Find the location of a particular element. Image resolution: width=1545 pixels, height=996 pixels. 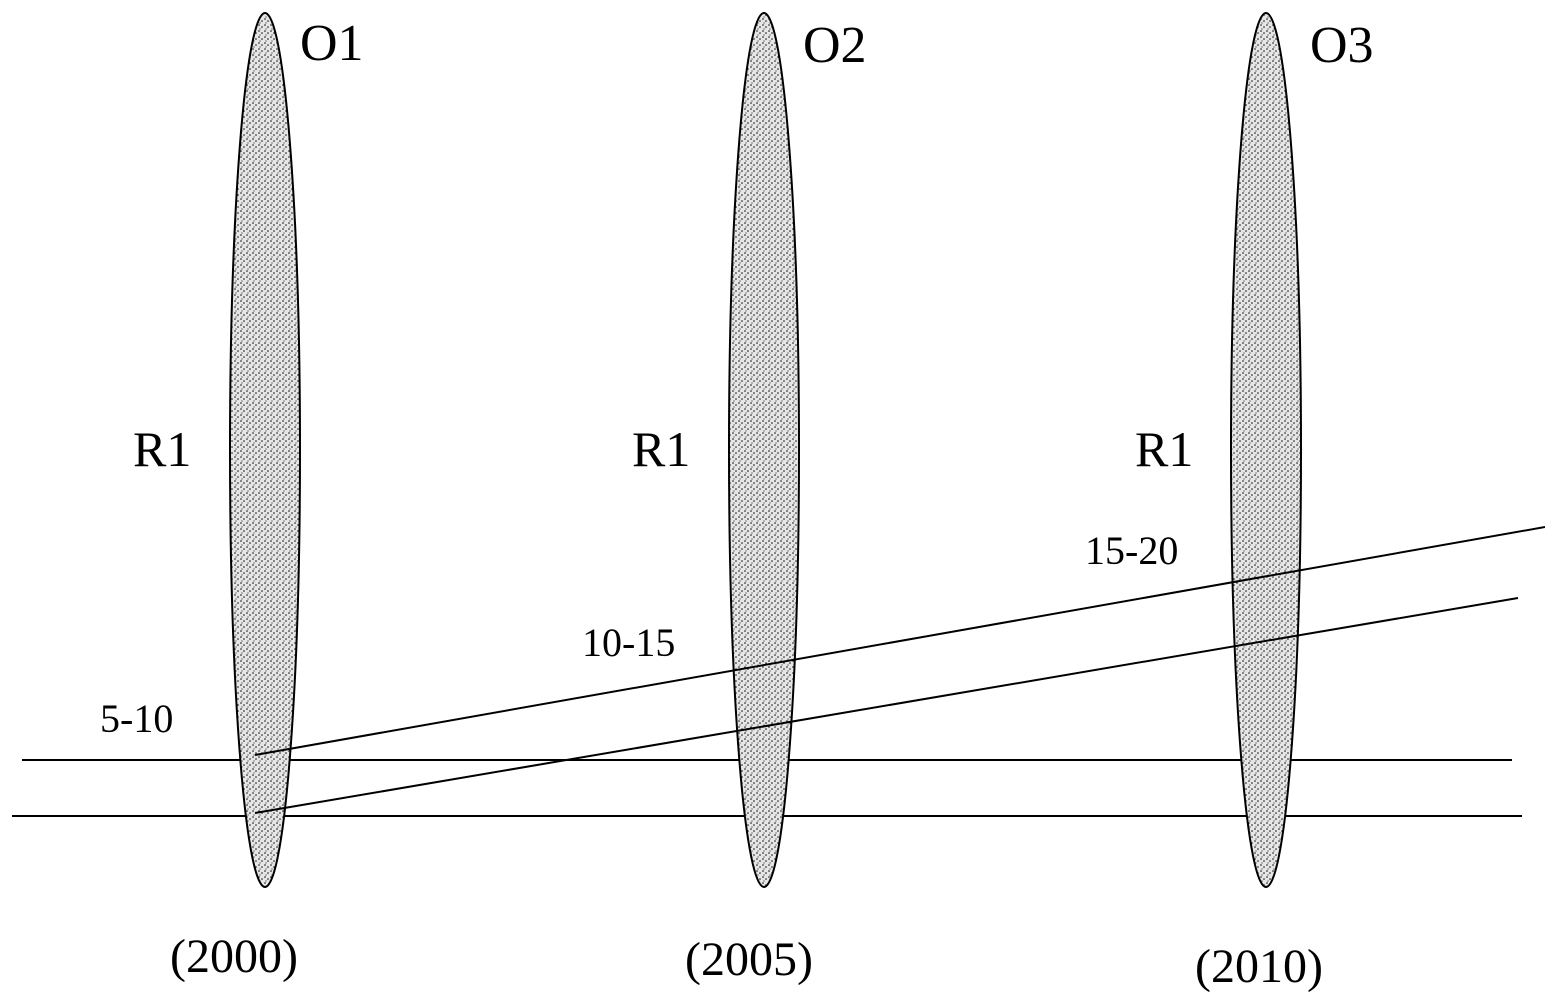

year-label-2005: (2005) is located at coordinates (749, 959).